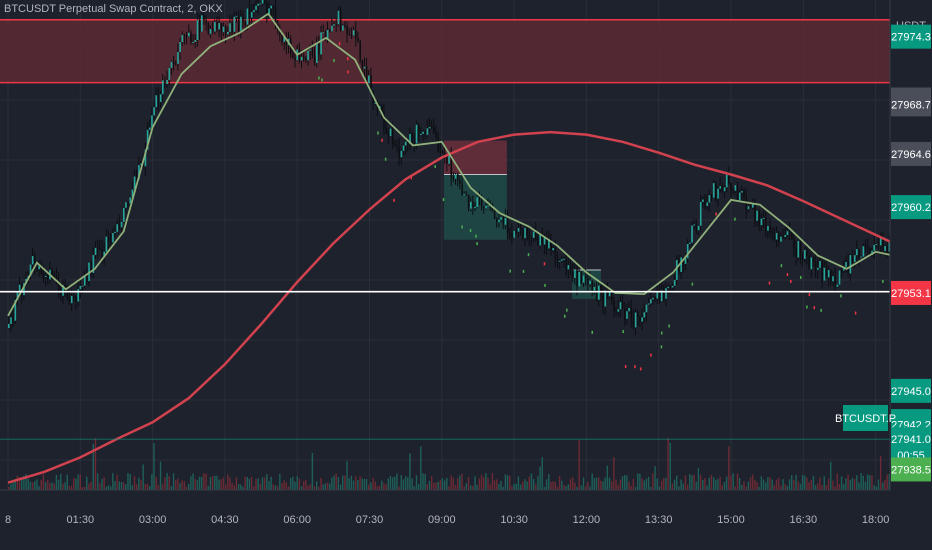  I want to click on time-label: 10:30, so click(514, 520).